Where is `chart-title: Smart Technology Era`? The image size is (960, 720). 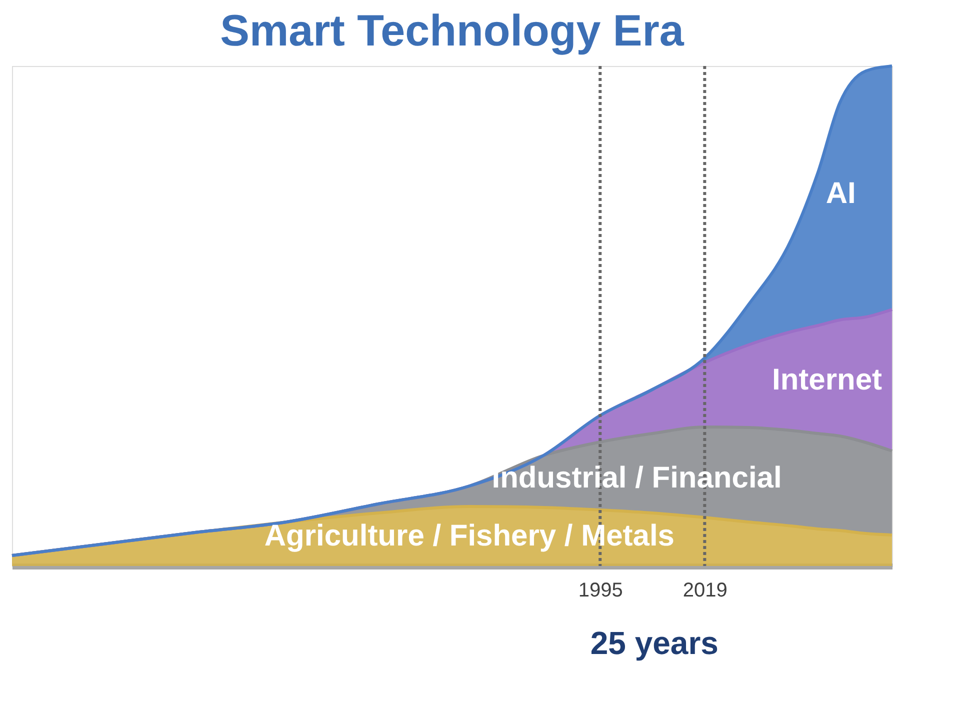 chart-title: Smart Technology Era is located at coordinates (452, 31).